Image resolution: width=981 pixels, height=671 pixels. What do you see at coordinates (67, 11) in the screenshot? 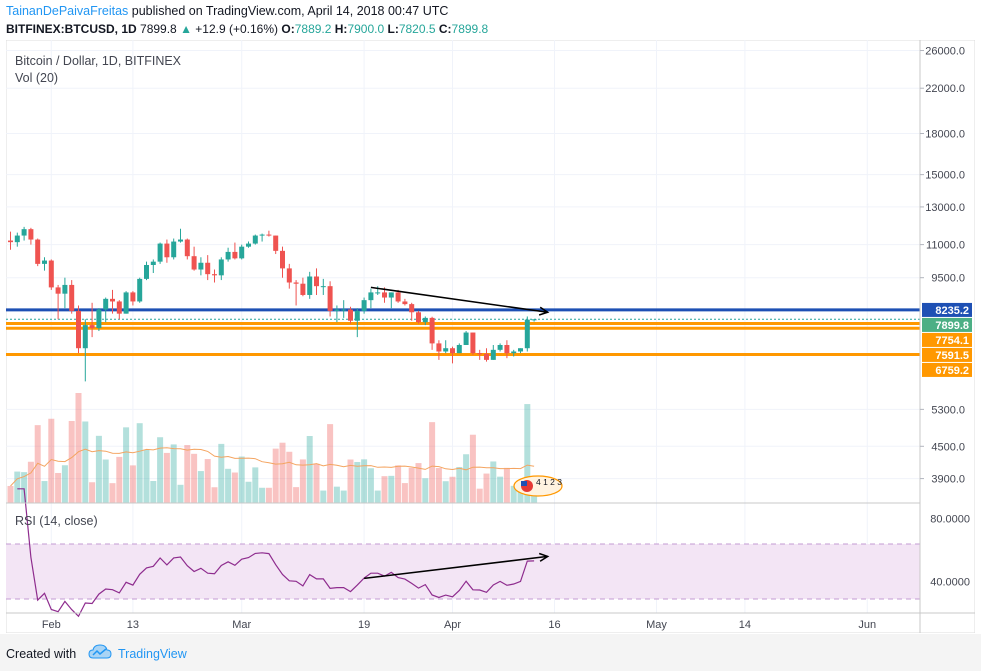
I see `author-link: TainanDePaivaFreitas` at bounding box center [67, 11].